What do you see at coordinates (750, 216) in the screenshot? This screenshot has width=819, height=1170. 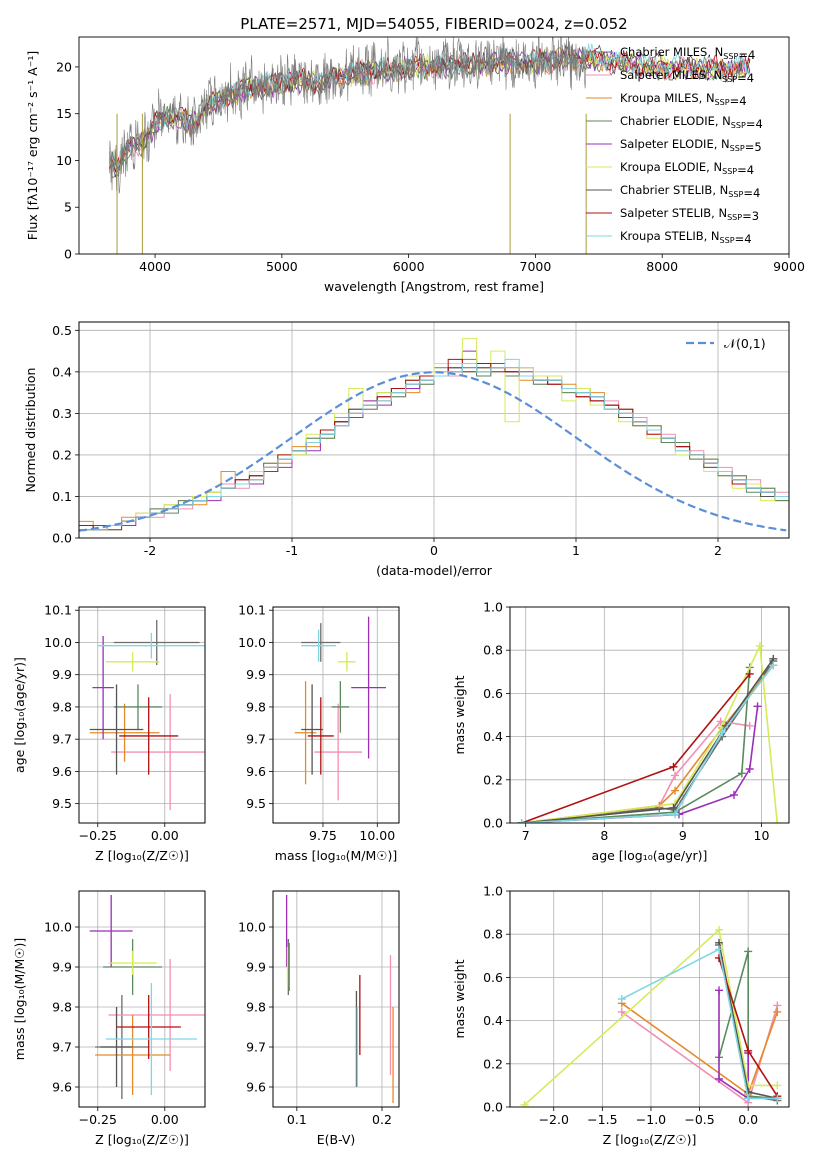 I see `label-part: =3` at bounding box center [750, 216].